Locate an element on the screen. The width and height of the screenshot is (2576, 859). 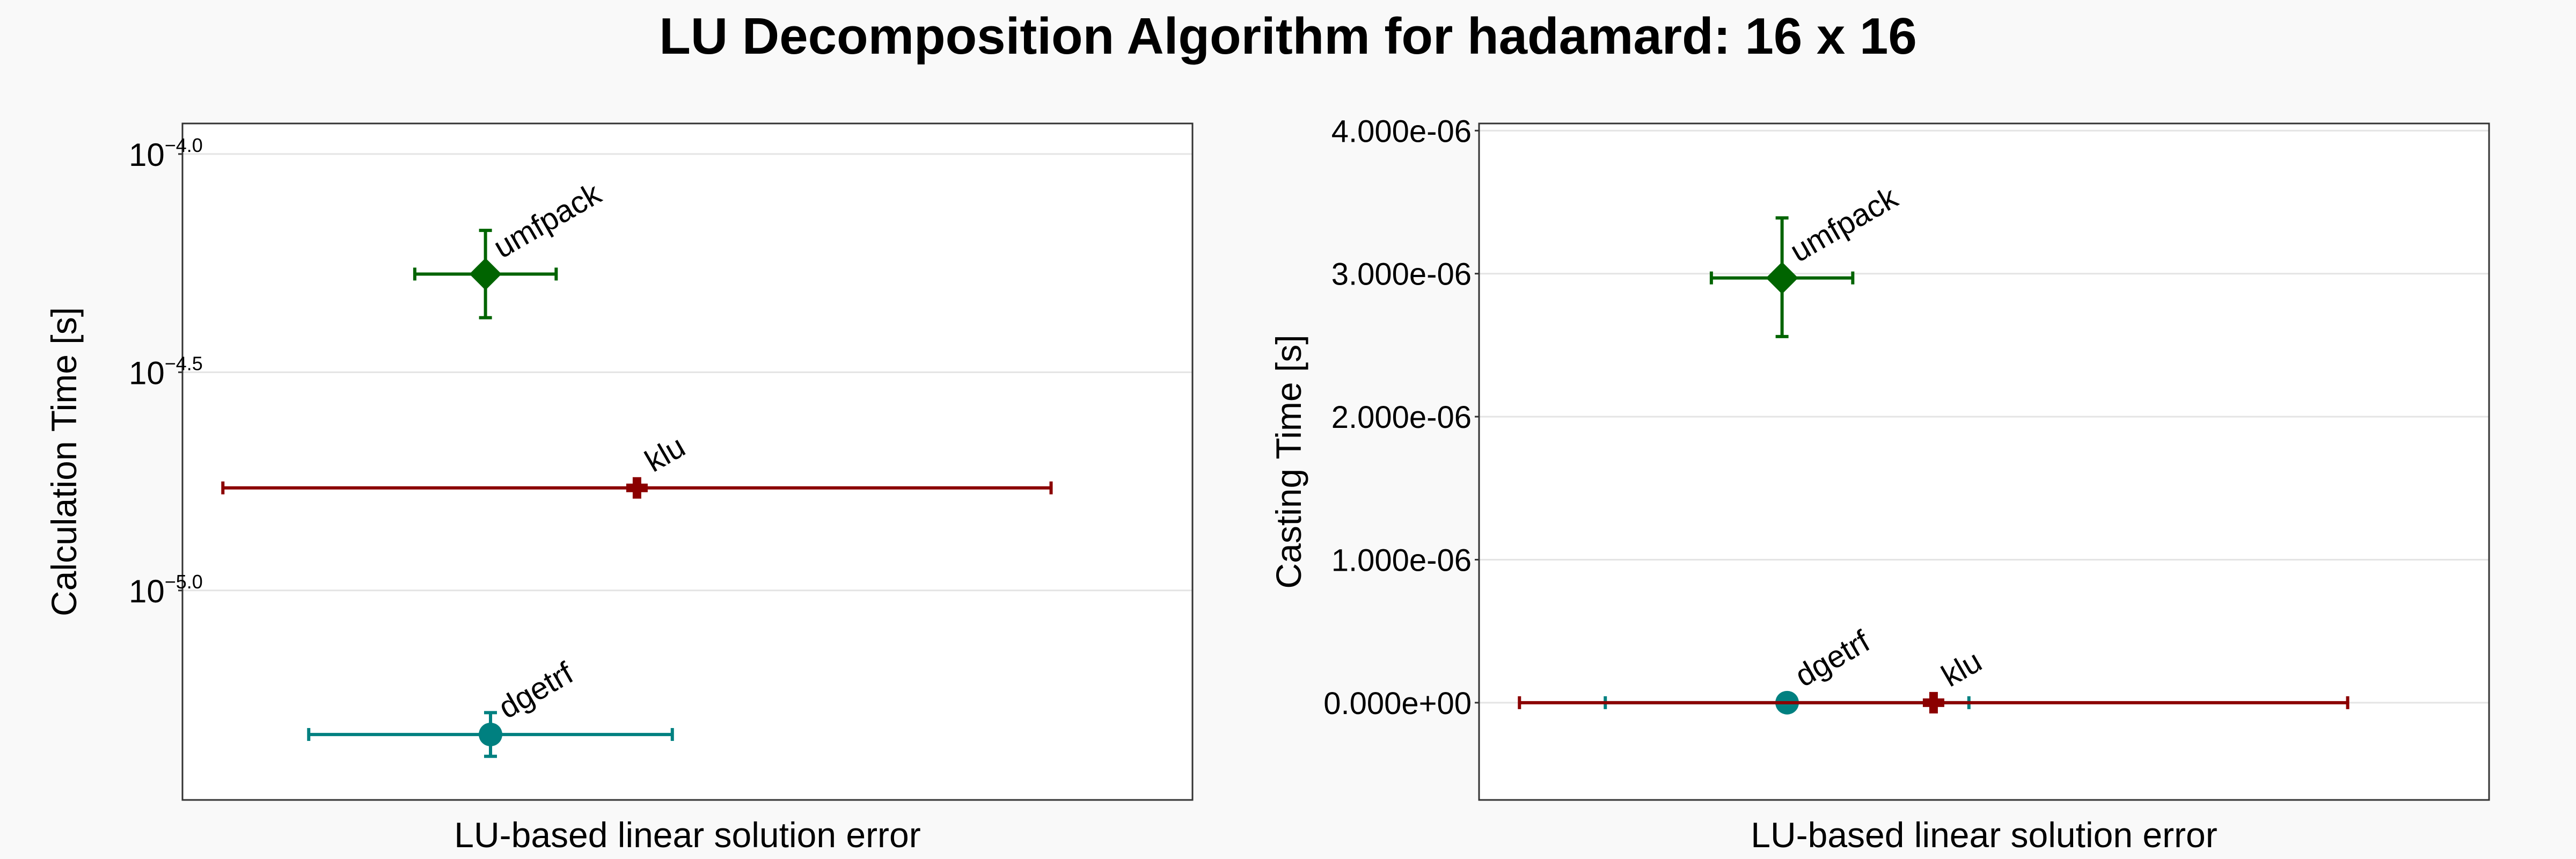
y-tick-label: 3.000e-06 is located at coordinates (1401, 274).